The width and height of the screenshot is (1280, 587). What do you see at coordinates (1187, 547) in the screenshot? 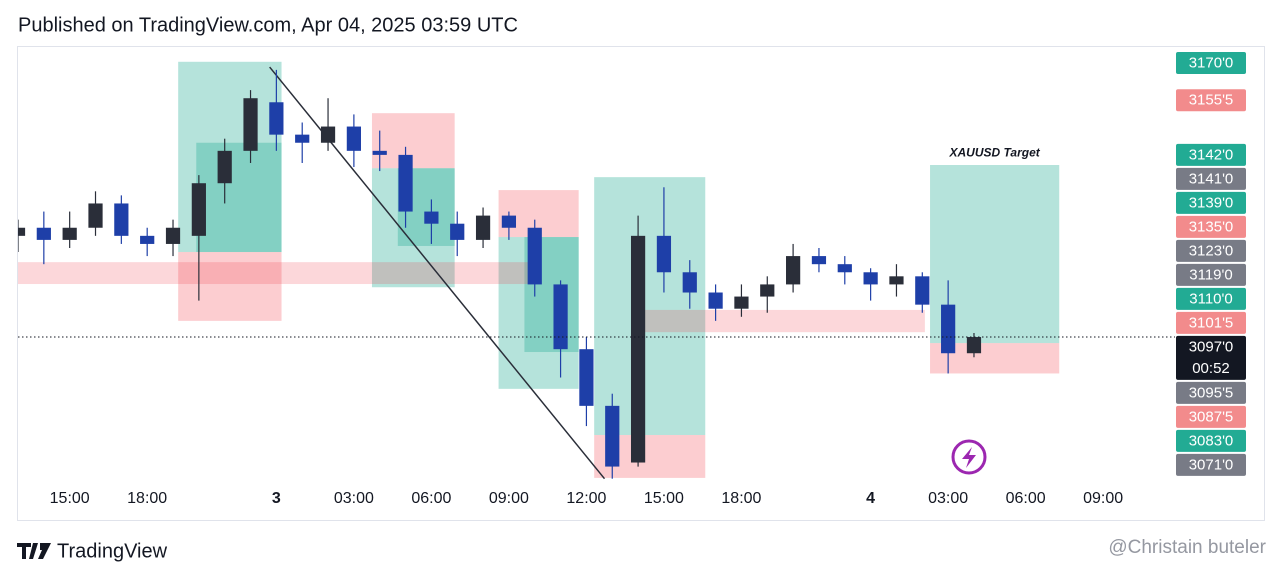
I see `watermark: @Christain buteler` at bounding box center [1187, 547].